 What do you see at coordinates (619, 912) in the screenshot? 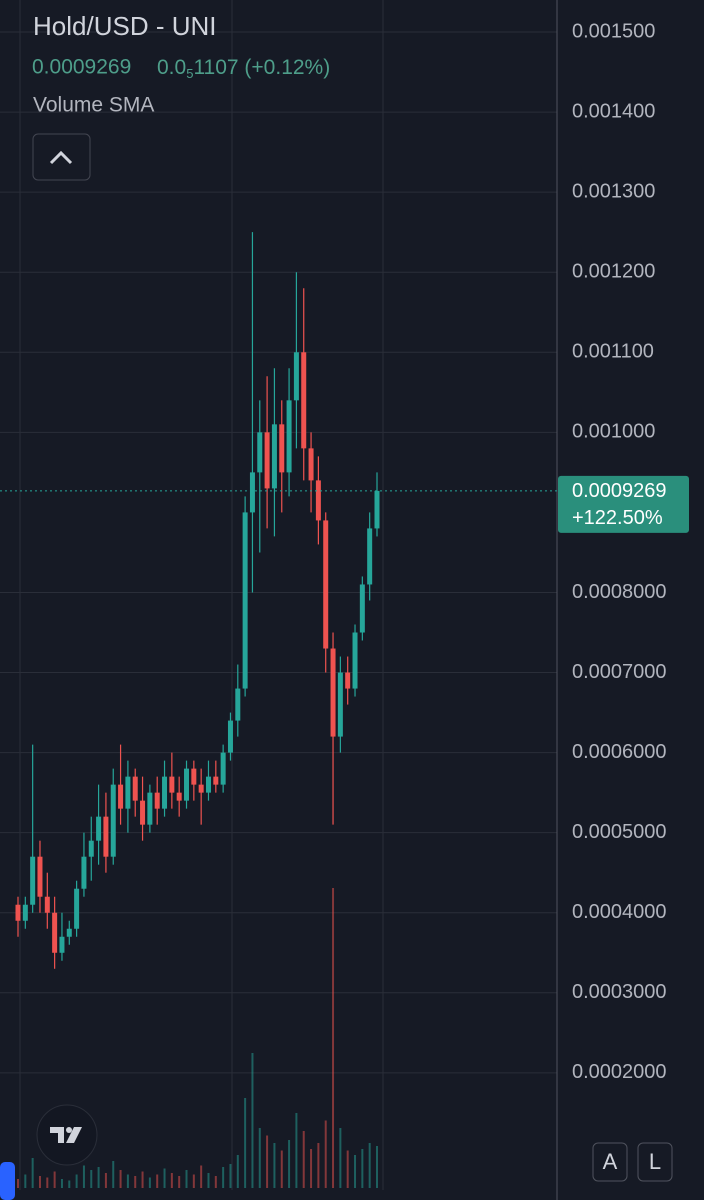
I see `y-tick-label: 0.0004000` at bounding box center [619, 912].